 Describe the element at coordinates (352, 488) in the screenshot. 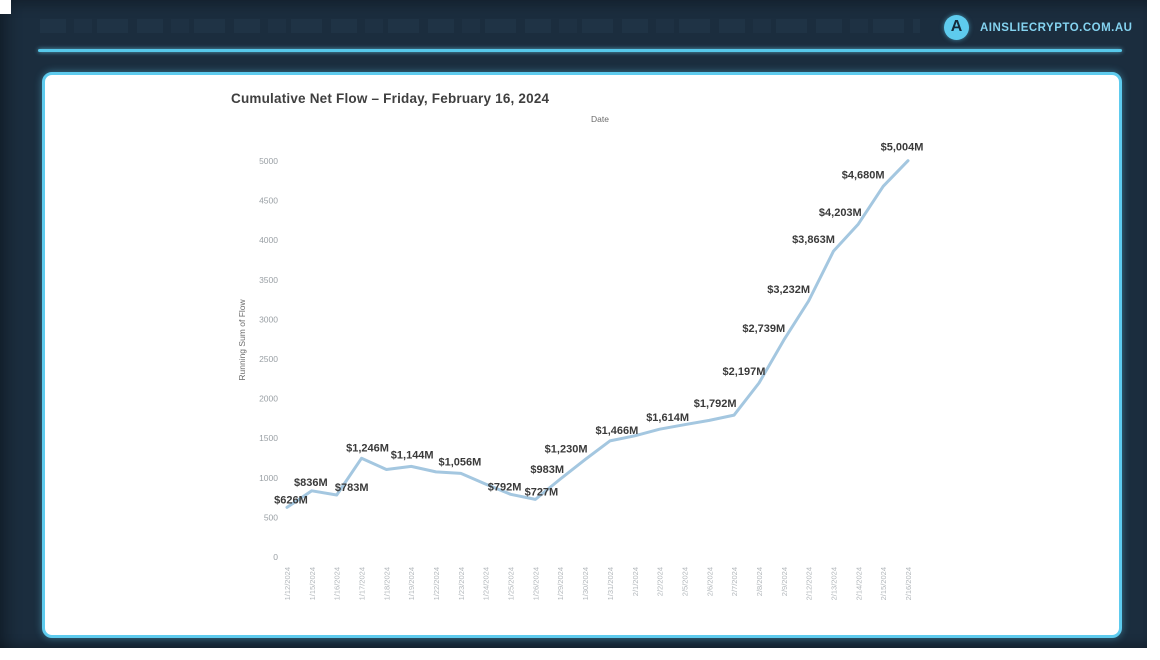

I see `data-point-label: $783M` at that location.